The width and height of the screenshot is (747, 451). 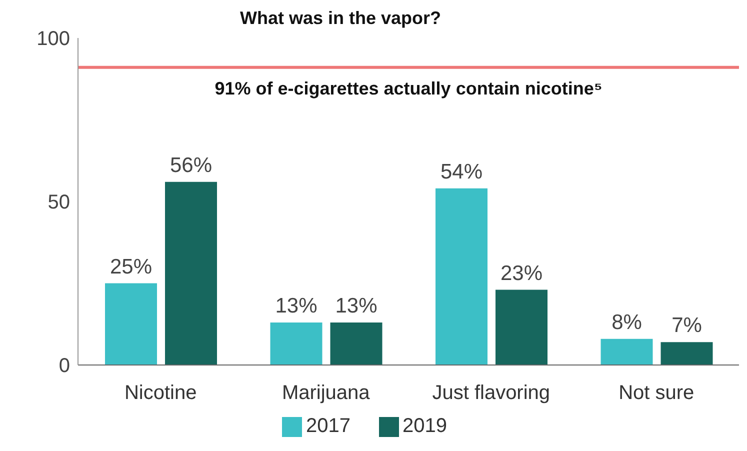 I want to click on legend-label: 2017, so click(x=328, y=426).